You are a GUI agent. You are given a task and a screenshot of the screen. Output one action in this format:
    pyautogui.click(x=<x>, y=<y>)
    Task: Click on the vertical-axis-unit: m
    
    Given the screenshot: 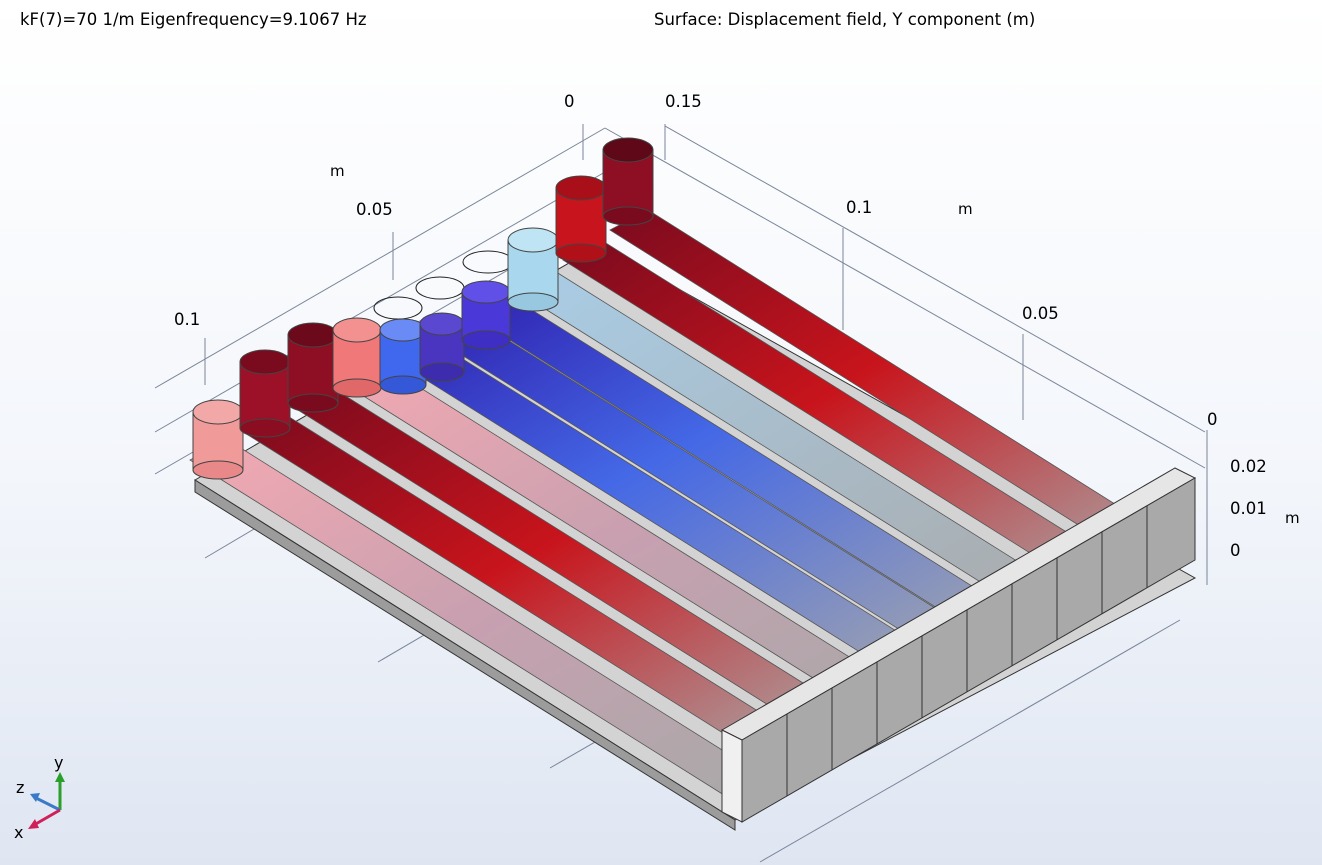 What is the action you would take?
    pyautogui.click(x=1292, y=518)
    